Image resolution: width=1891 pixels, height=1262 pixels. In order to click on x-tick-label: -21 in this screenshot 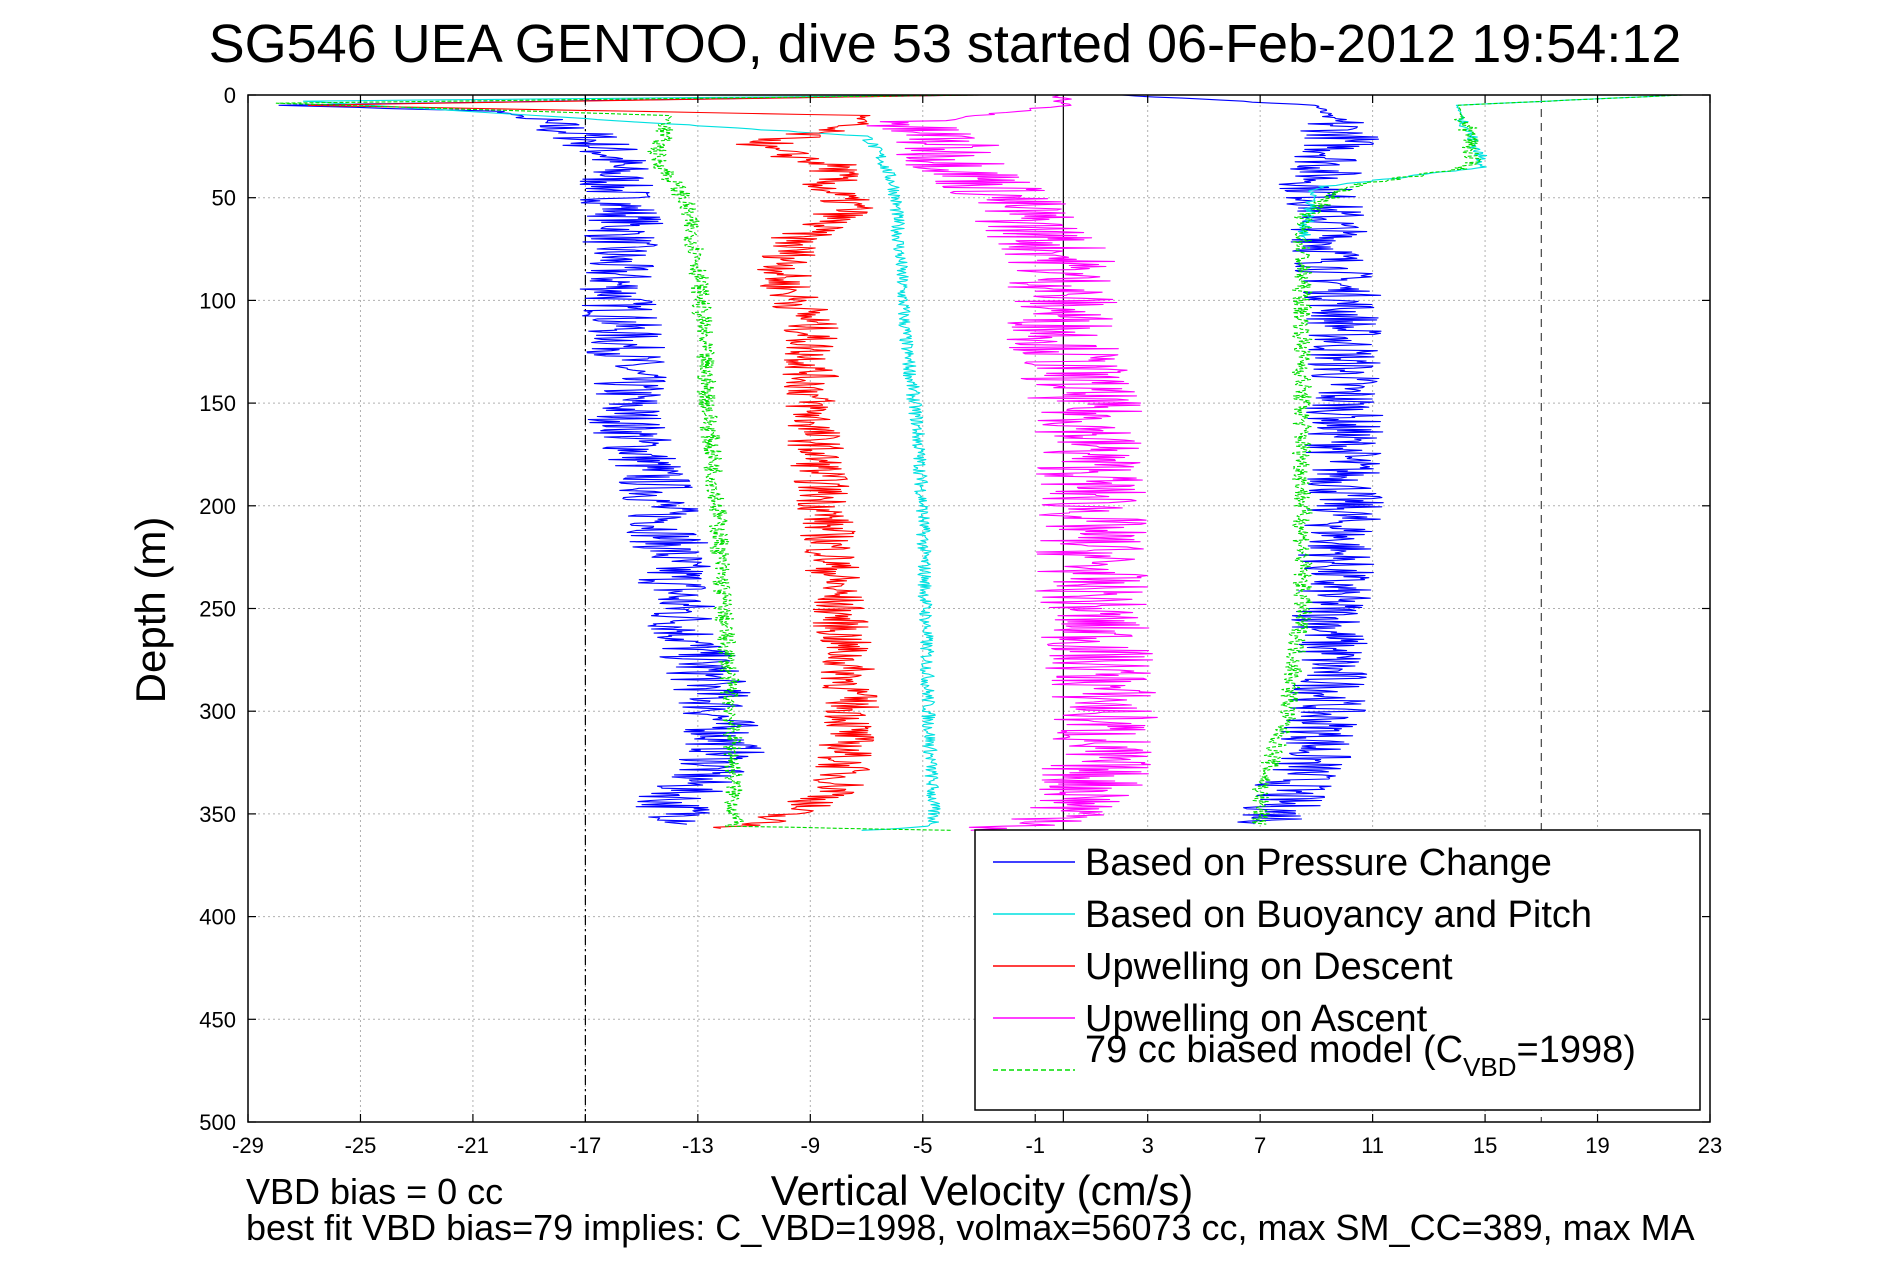, I will do `click(473, 1145)`.